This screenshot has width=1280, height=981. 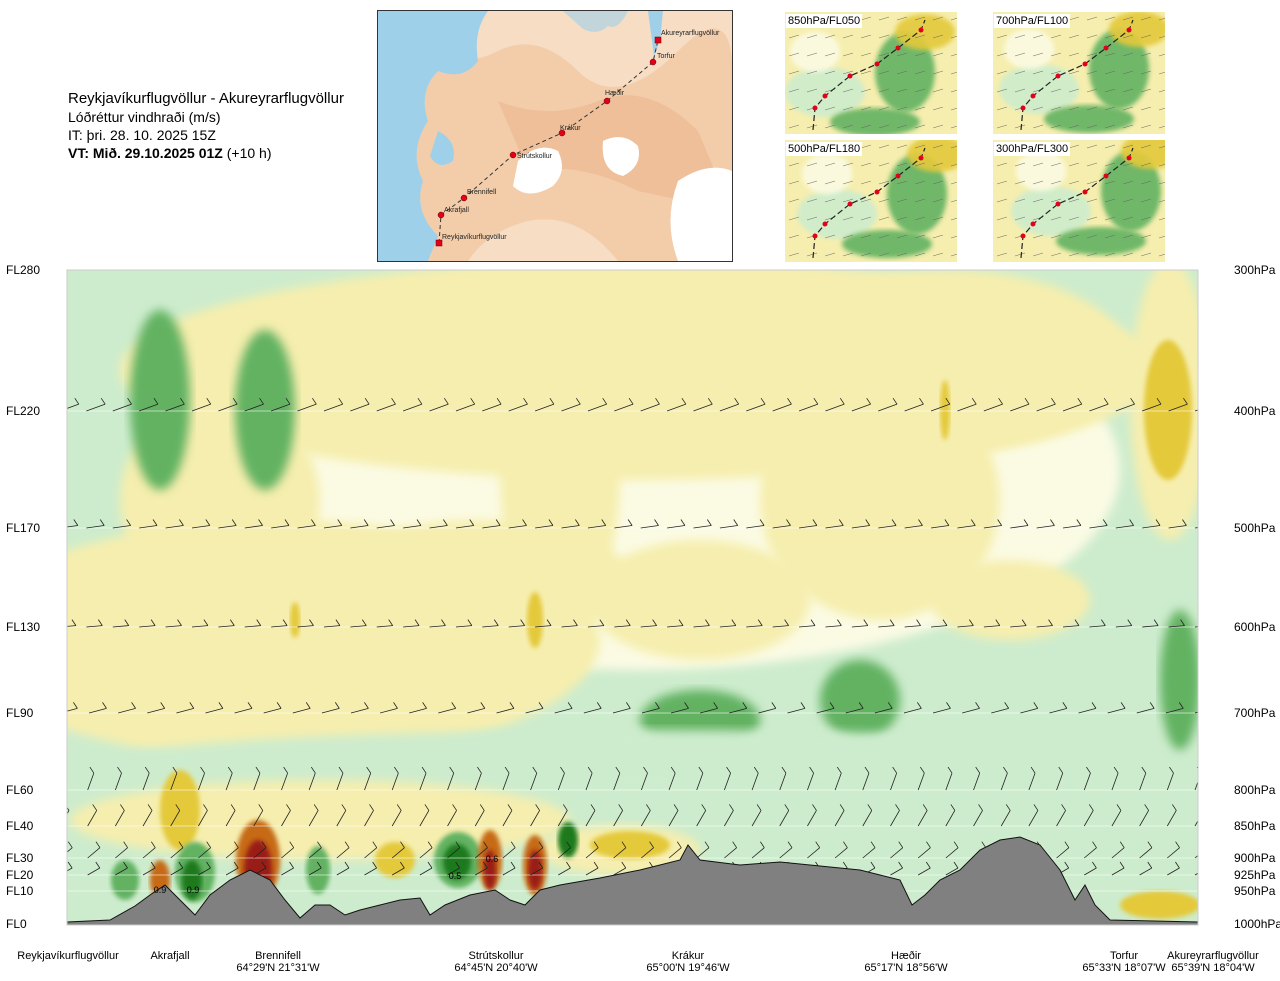 I want to click on map-point-torfur, so click(x=653, y=62).